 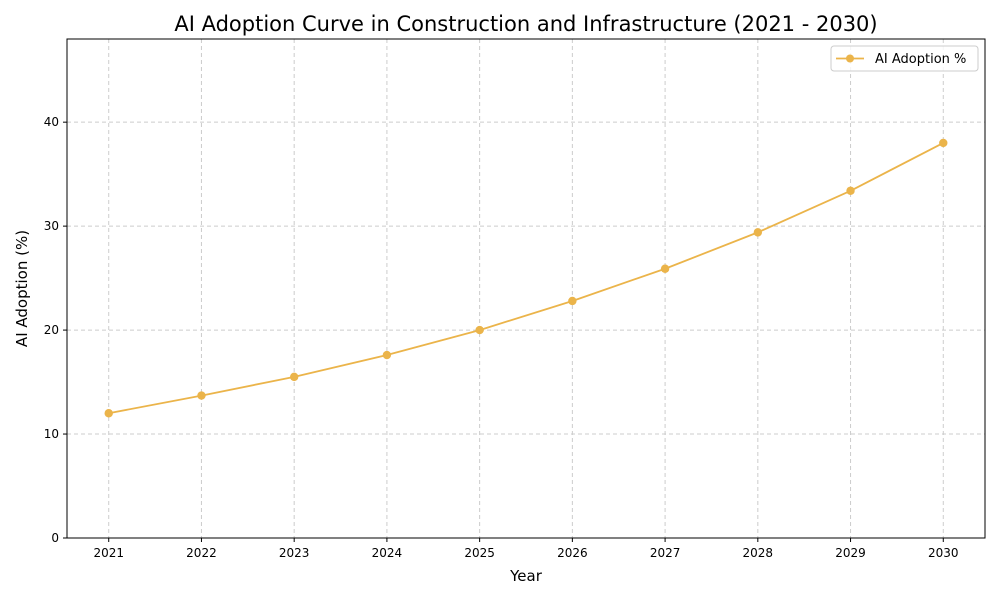 I want to click on y-axis: 0 10 20 30 40, so click(x=55, y=330).